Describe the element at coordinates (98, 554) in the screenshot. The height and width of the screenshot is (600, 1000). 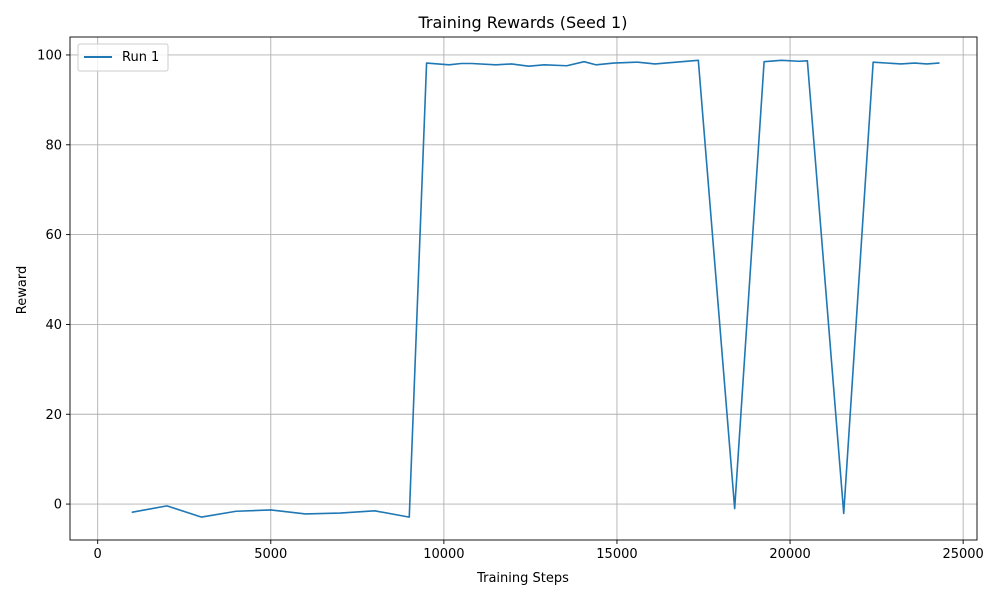
I see `x-tick-label: 0` at that location.